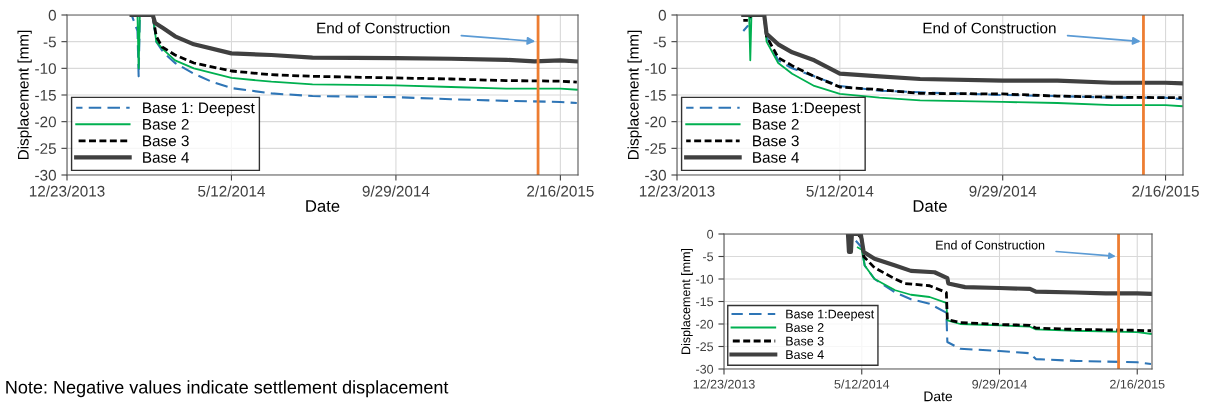 Image resolution: width=1205 pixels, height=402 pixels. Describe the element at coordinates (199, 109) in the screenshot. I see `legend-label: Base 1: Deepest` at that location.